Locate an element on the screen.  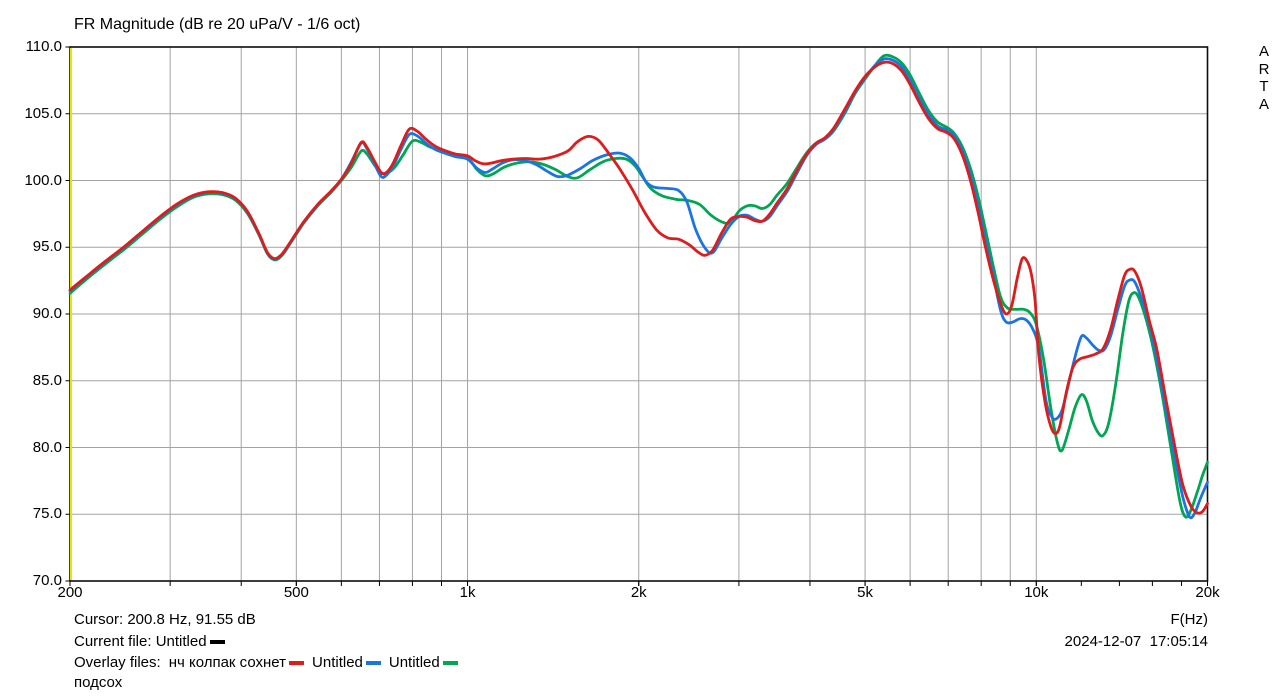
arta-watermark: A R T A is located at coordinates (1264, 78).